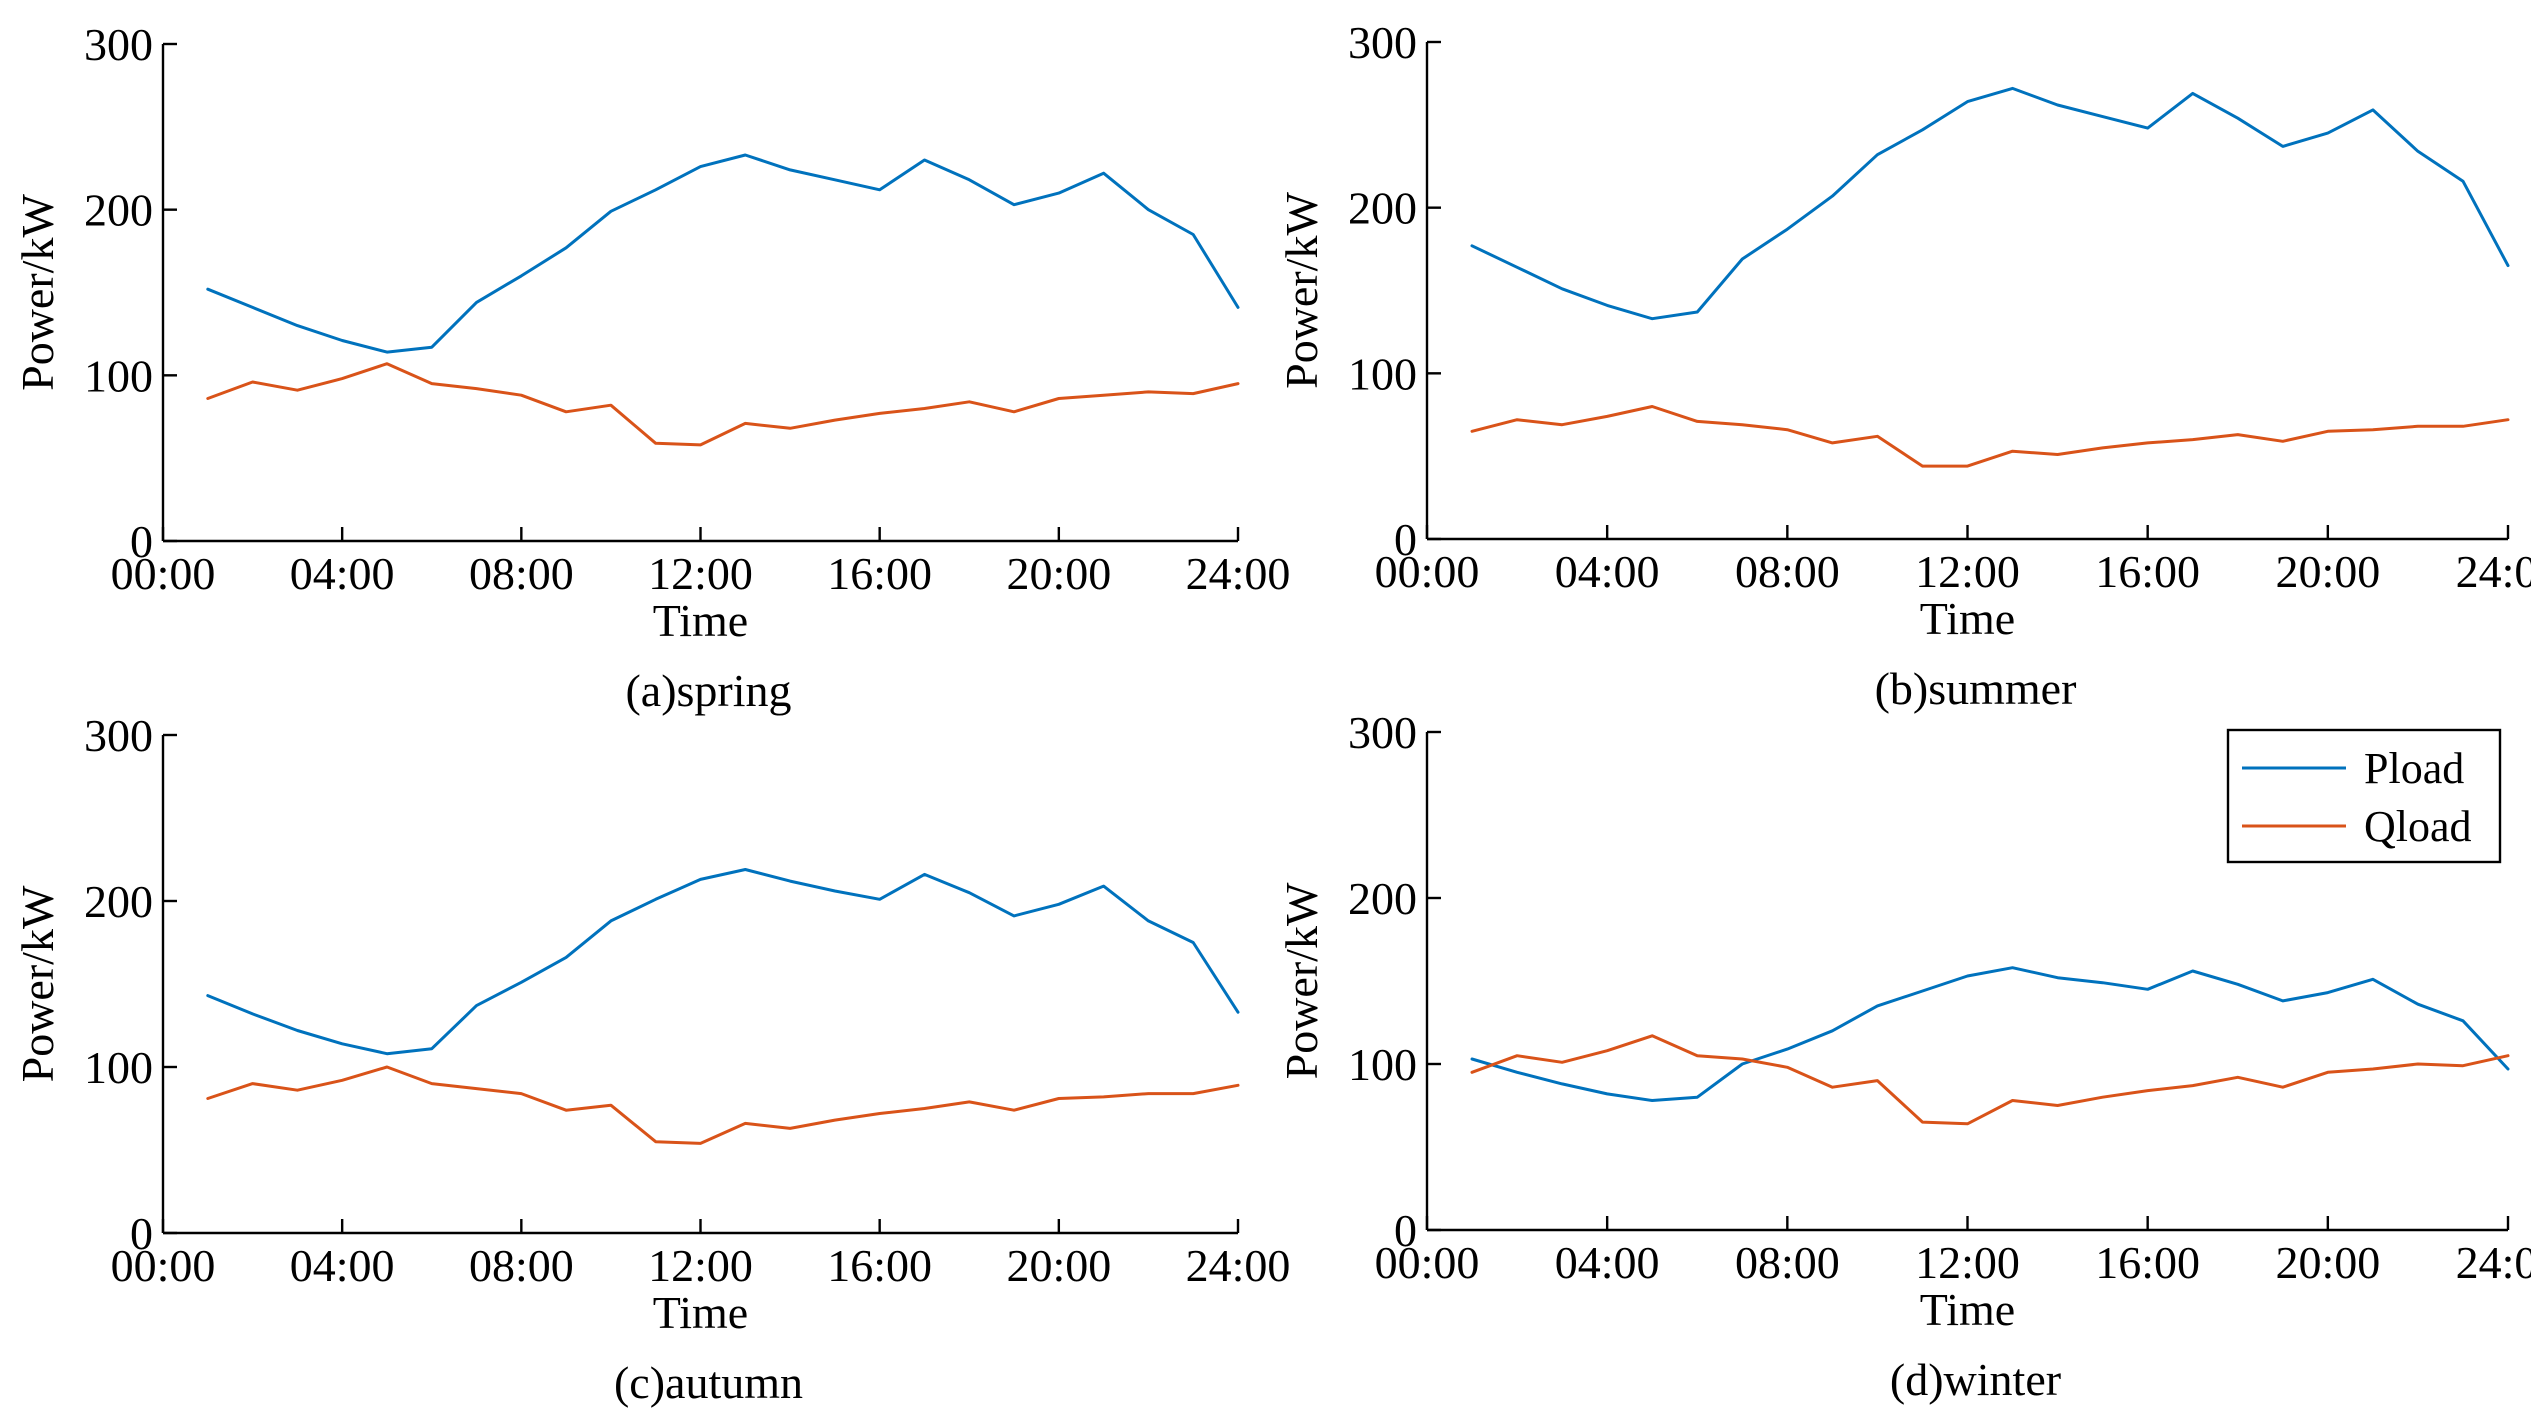 The image size is (2531, 1428). I want to click on legend-label-pload: Pload, so click(2414, 768).